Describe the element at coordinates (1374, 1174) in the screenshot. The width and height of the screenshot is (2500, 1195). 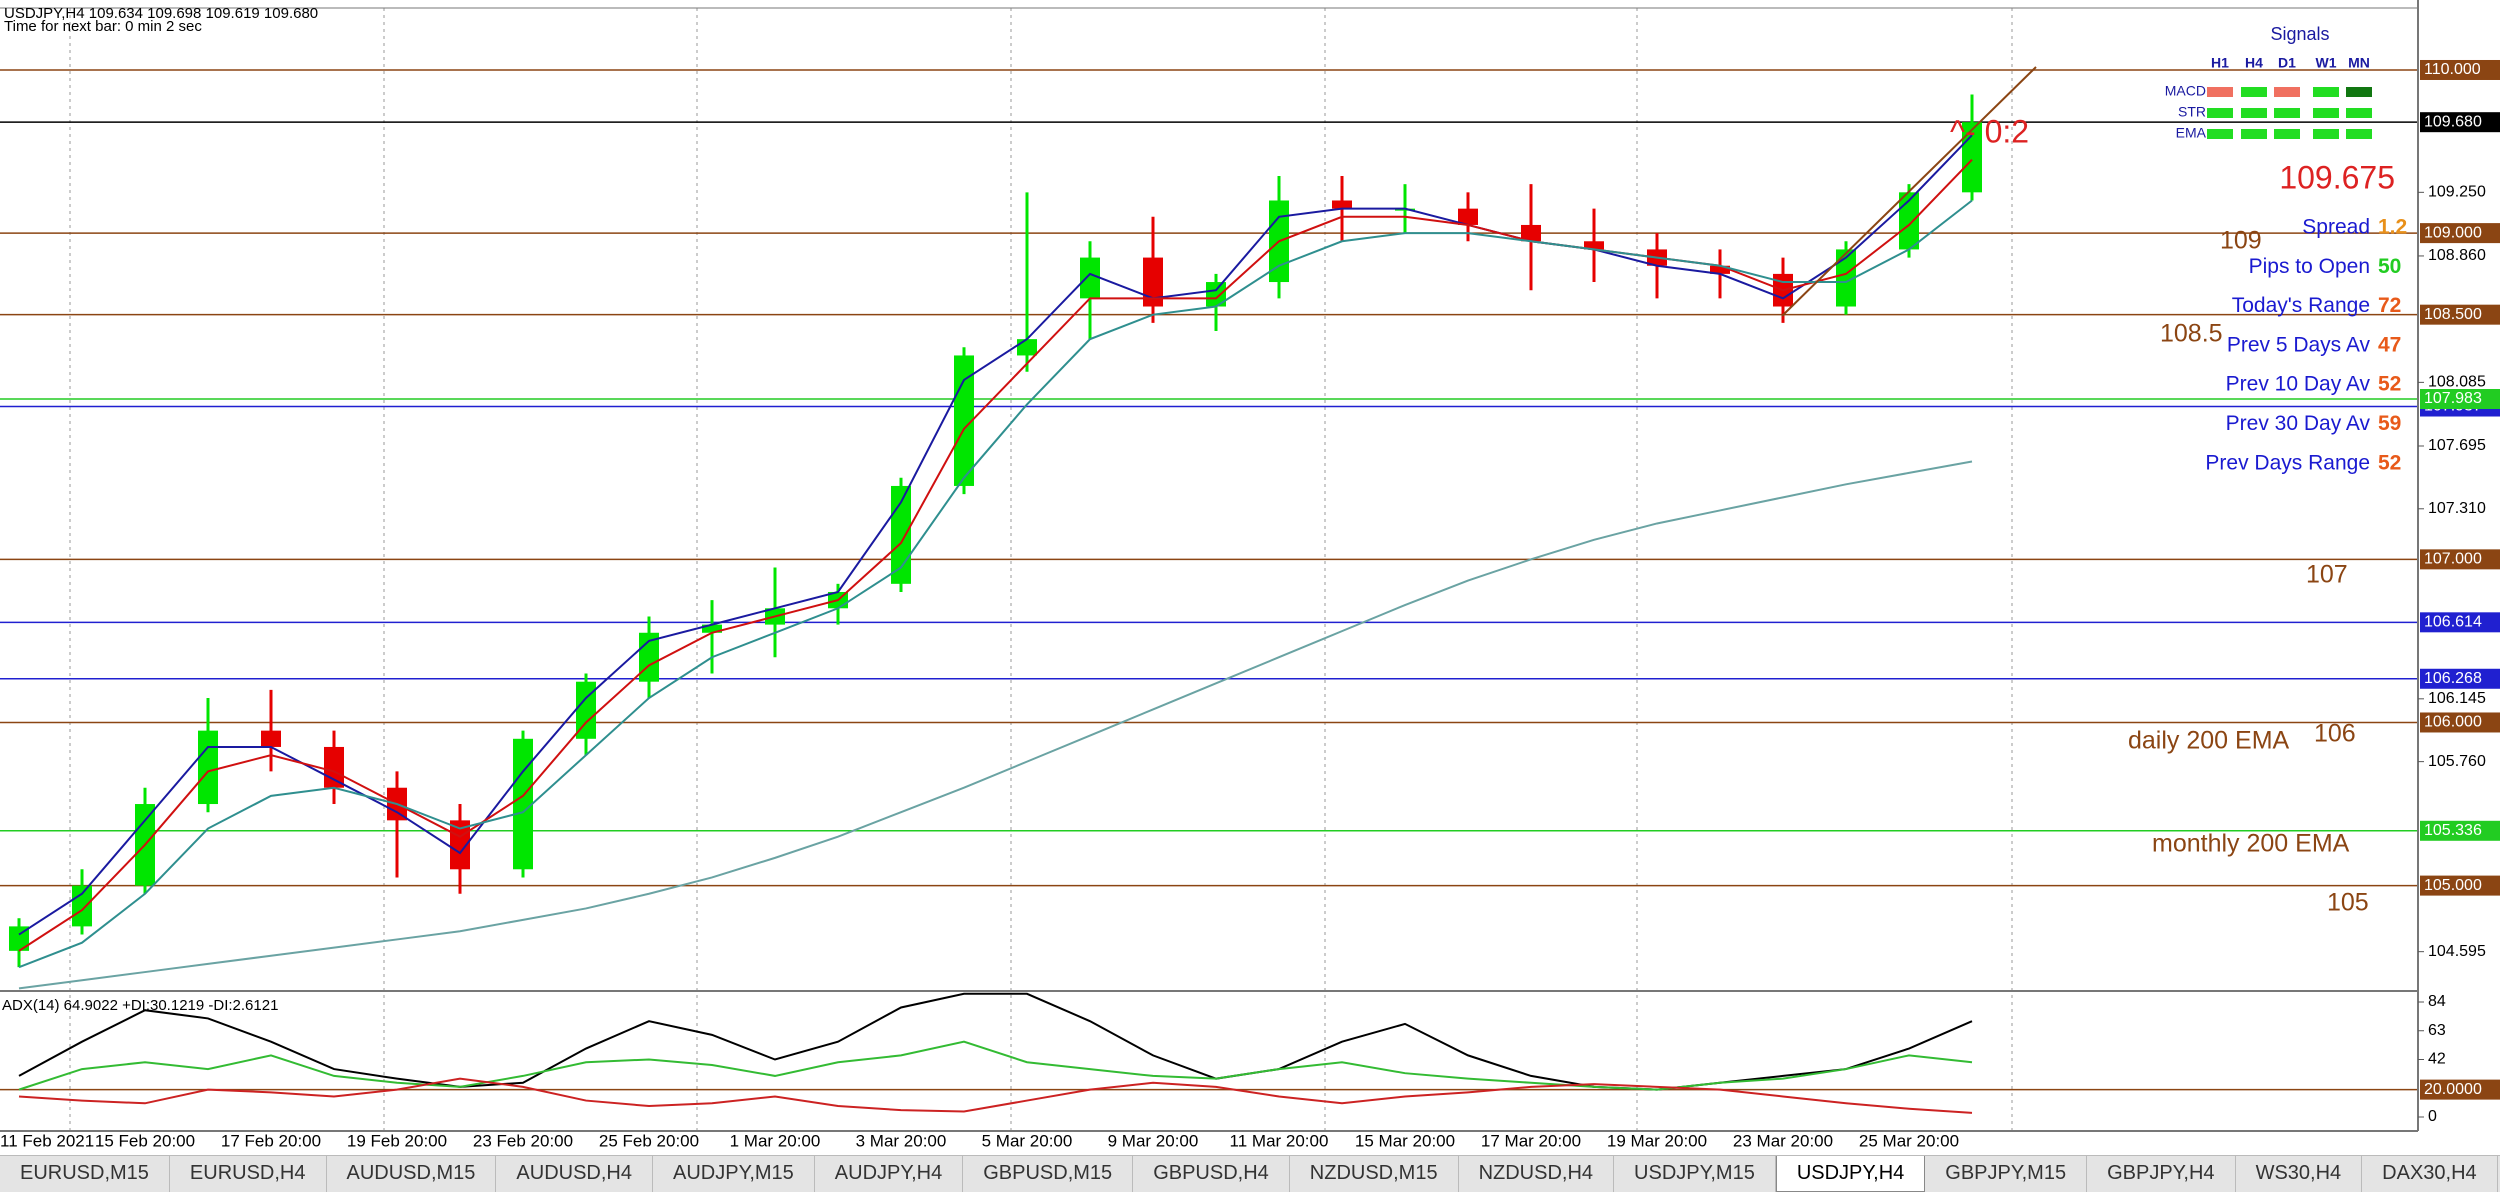
I see `tab: NZDUSD,M15` at that location.